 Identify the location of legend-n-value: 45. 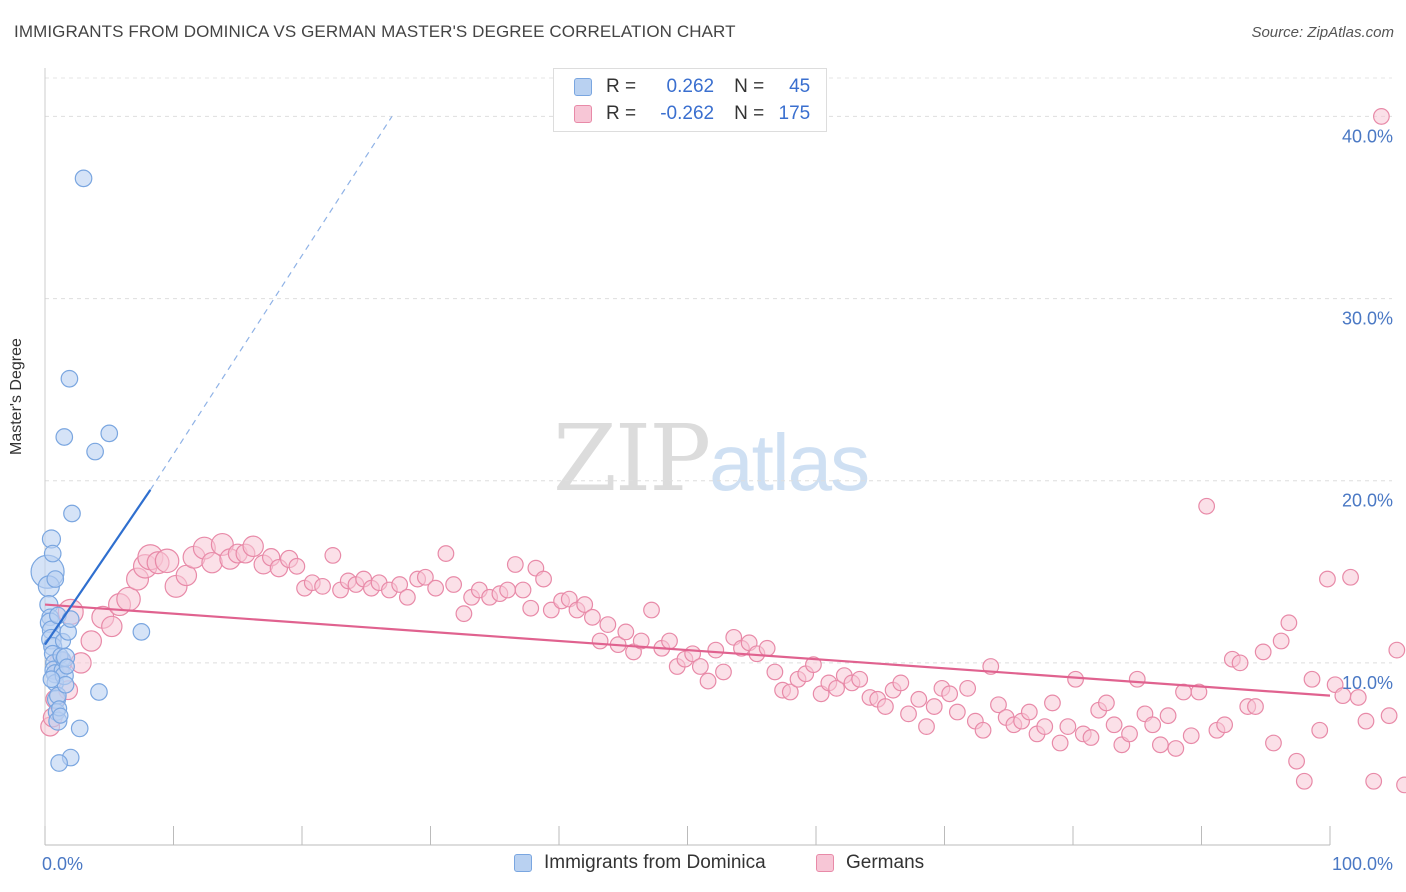
(800, 86).